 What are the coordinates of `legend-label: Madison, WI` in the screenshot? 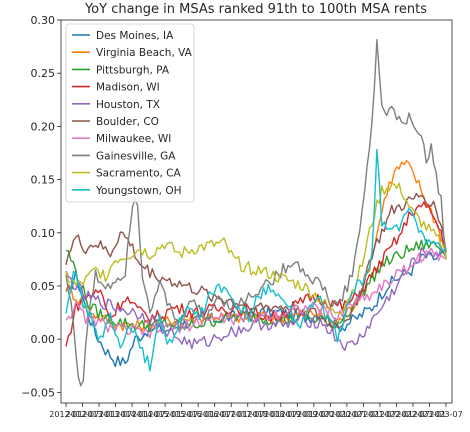 It's located at (128, 88).